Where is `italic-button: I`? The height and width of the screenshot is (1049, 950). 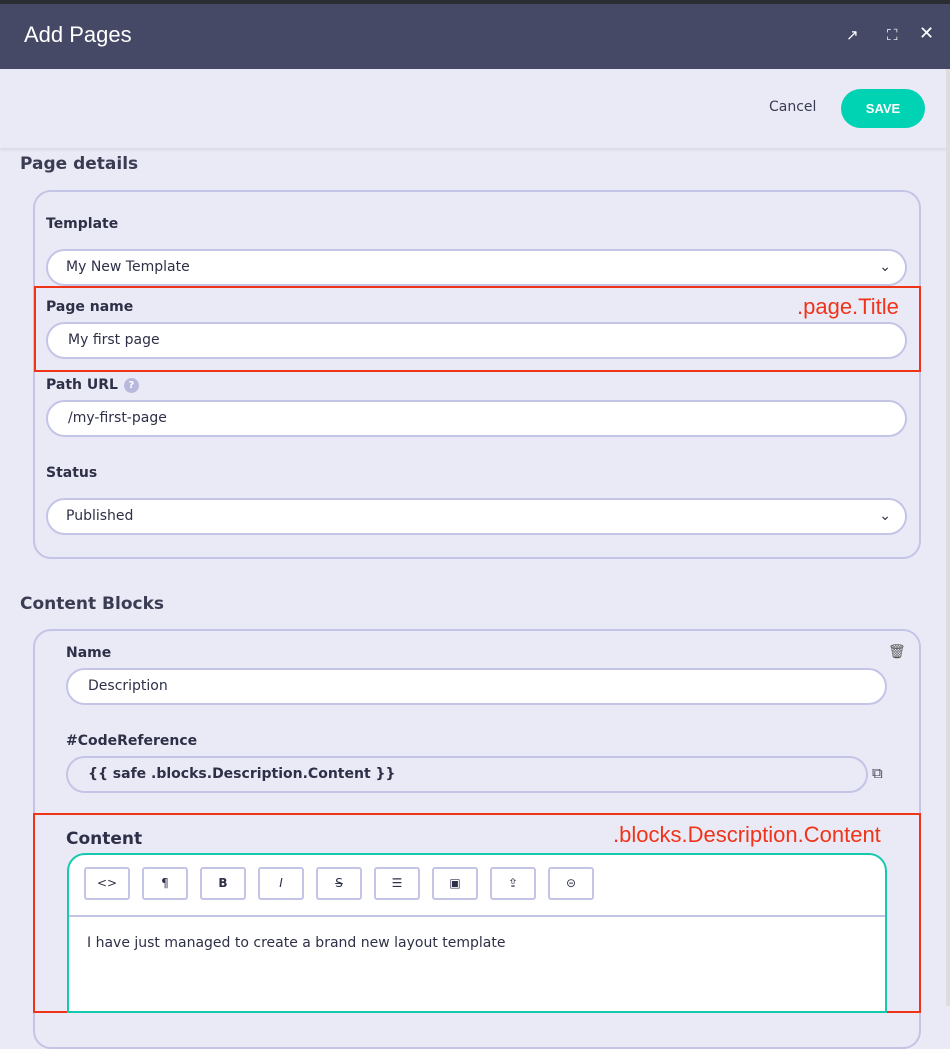
italic-button: I is located at coordinates (281, 883).